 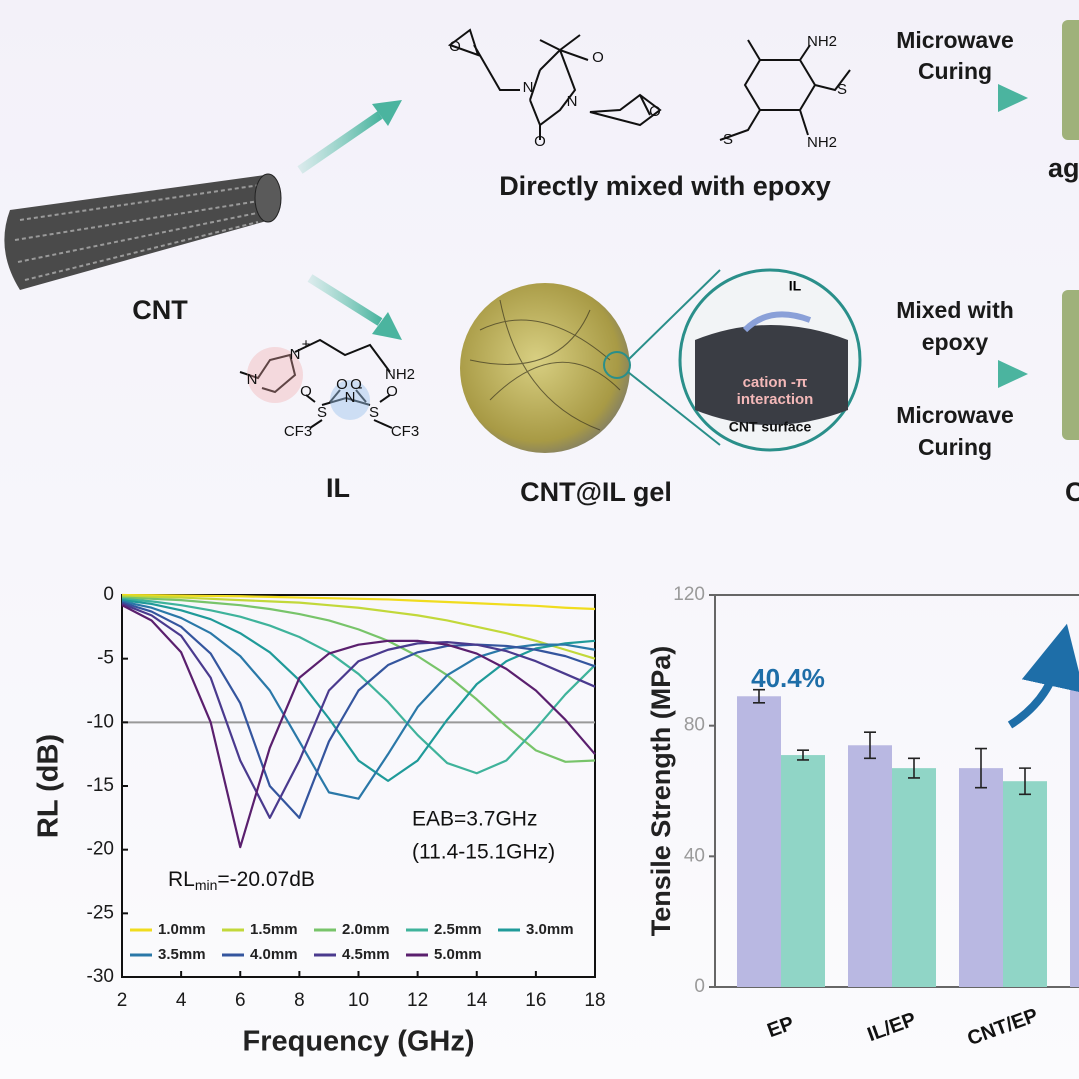 What do you see at coordinates (274, 929) in the screenshot?
I see `legend-label: 1.5mm` at bounding box center [274, 929].